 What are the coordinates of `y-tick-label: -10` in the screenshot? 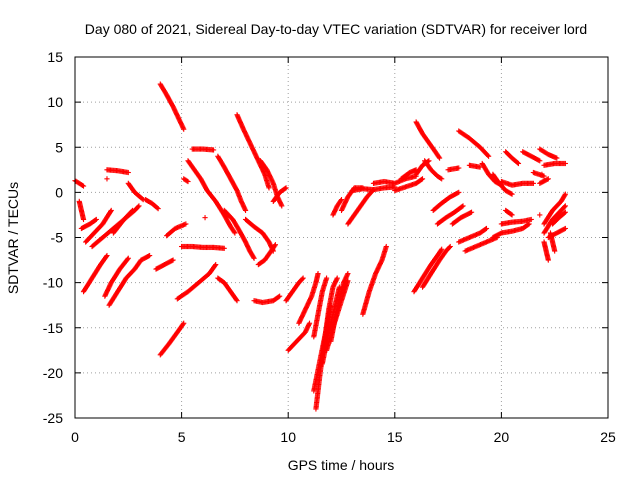 It's located at (53, 283).